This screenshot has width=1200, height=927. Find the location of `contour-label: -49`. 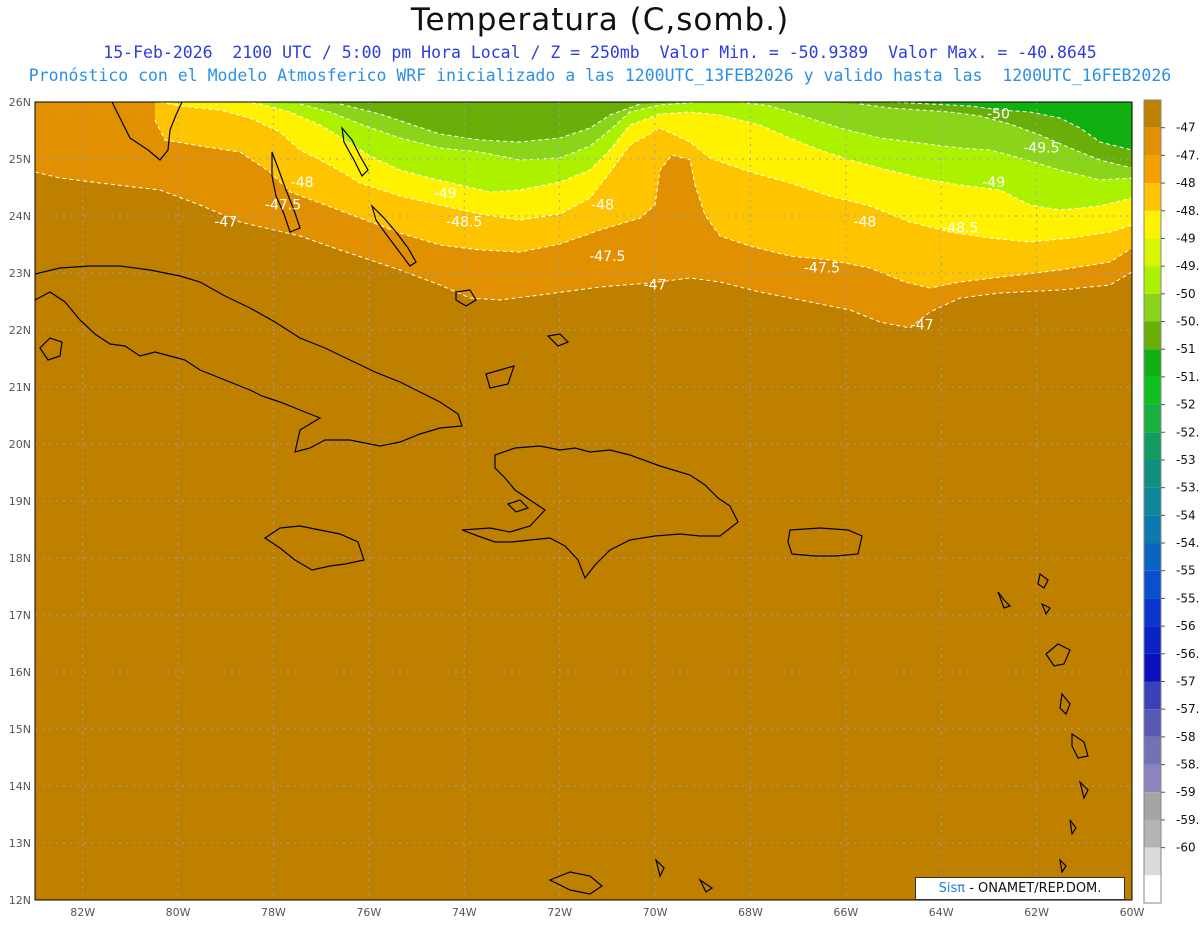

contour-label: -49 is located at coordinates (993, 183).